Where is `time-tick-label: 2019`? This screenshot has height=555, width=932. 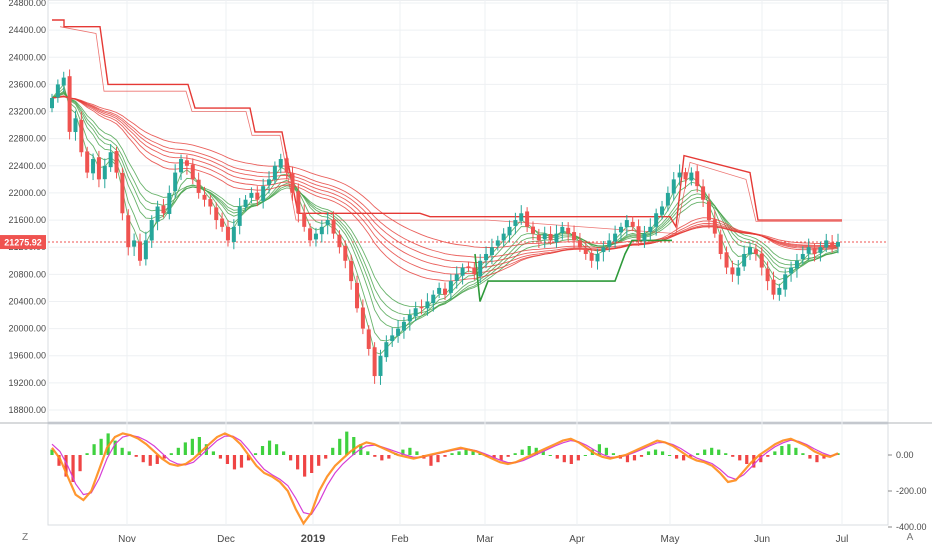 time-tick-label: 2019 is located at coordinates (313, 539).